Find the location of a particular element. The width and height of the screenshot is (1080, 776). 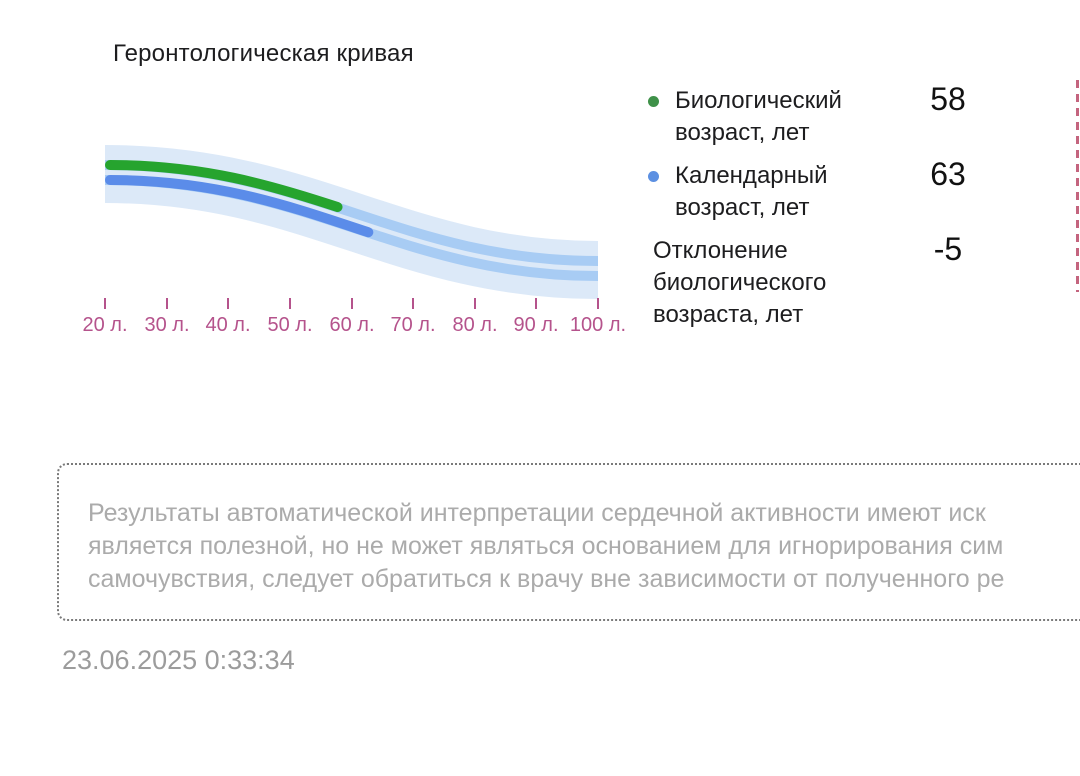

legend-item-label: Календарный возраст, лет is located at coordinates (751, 191).